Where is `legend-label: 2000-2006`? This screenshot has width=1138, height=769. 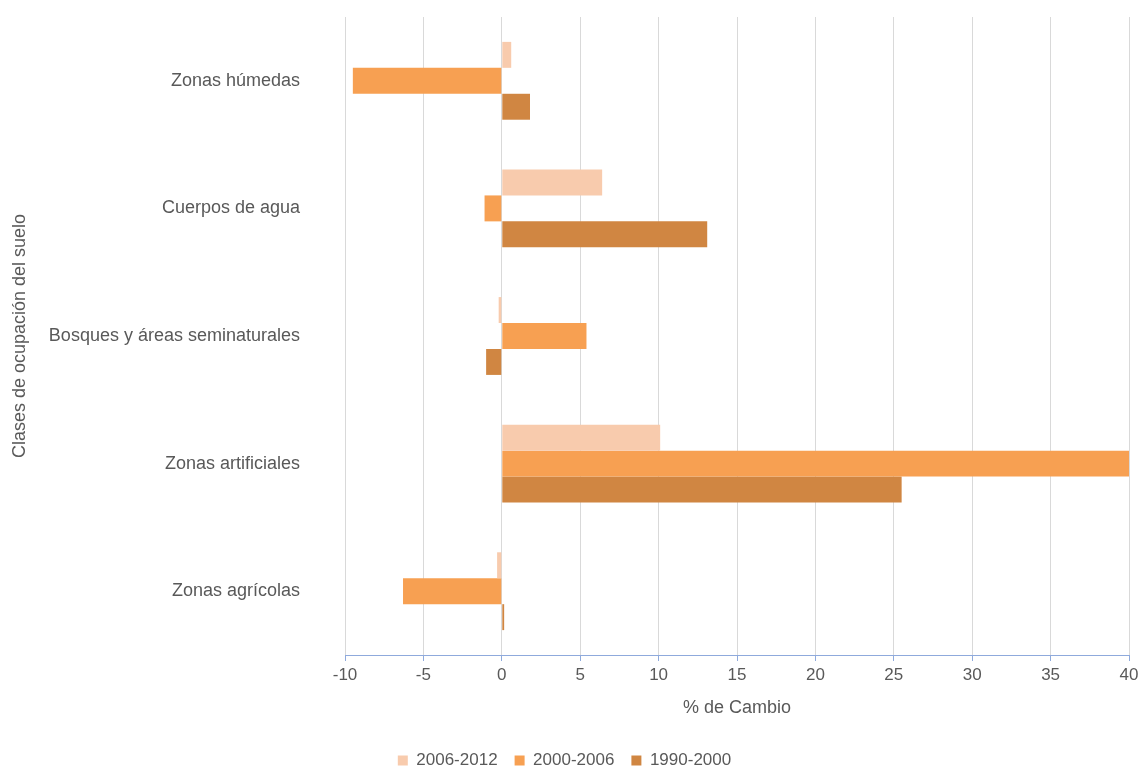 legend-label: 2000-2006 is located at coordinates (574, 759).